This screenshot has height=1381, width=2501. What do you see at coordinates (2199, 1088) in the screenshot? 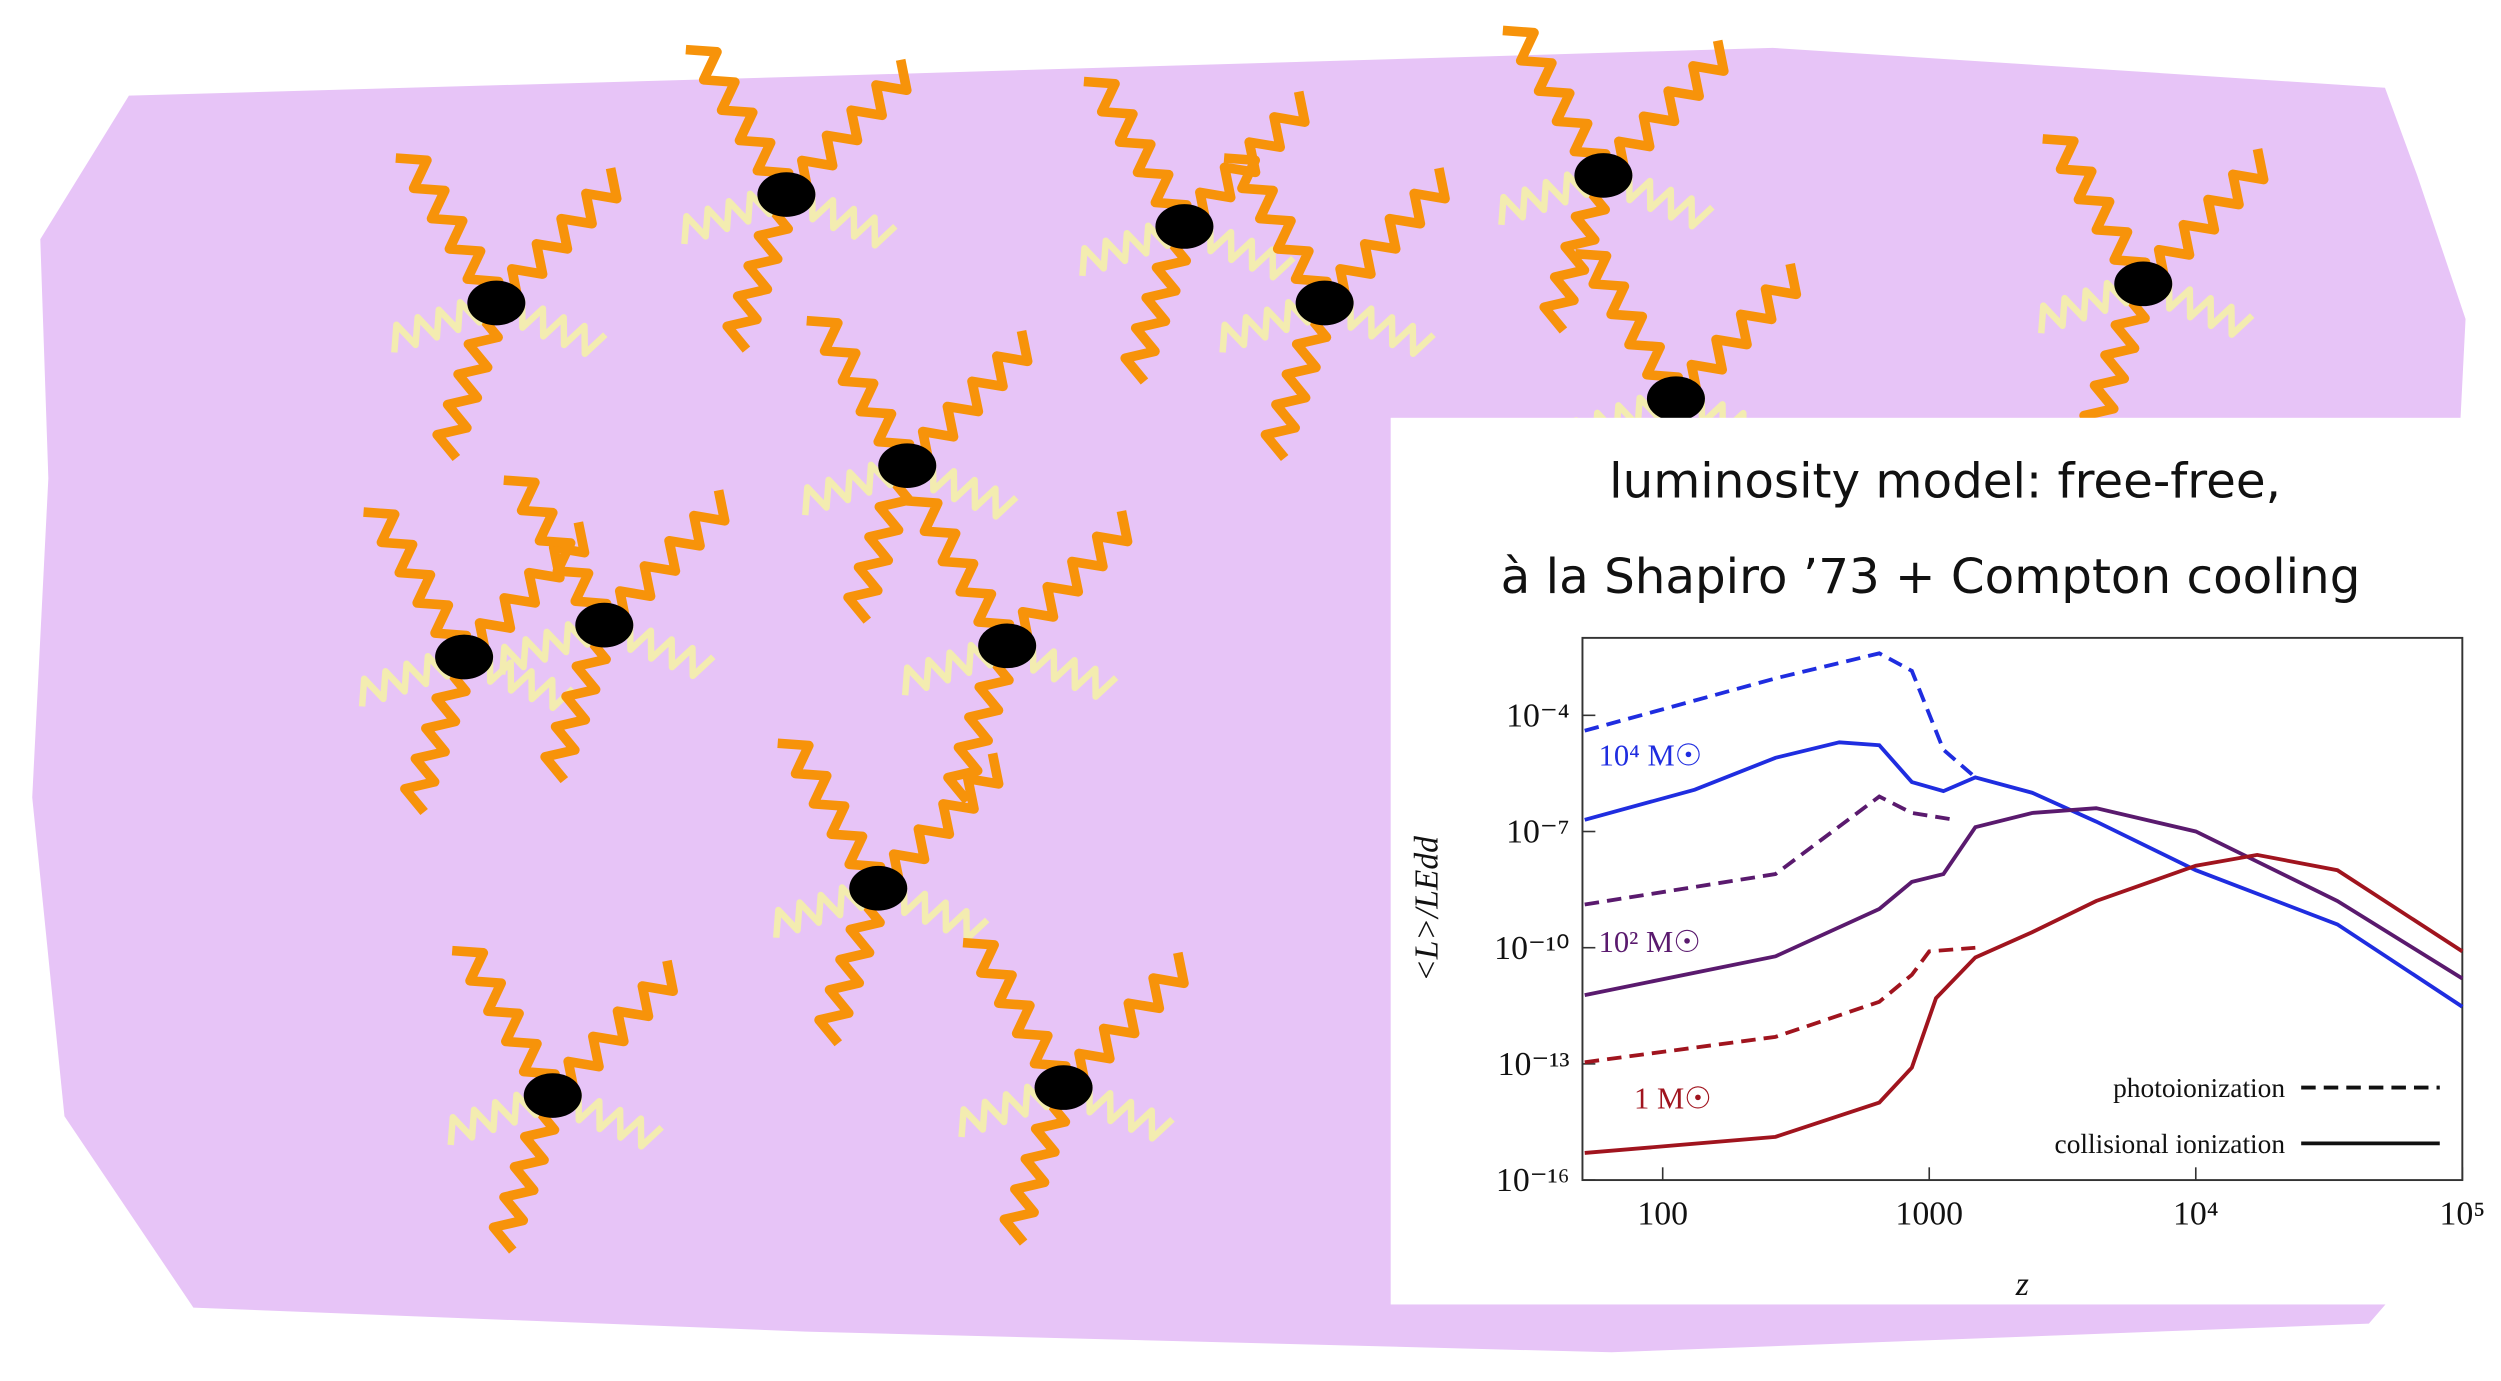
I see `legend-label: photoionization` at bounding box center [2199, 1088].